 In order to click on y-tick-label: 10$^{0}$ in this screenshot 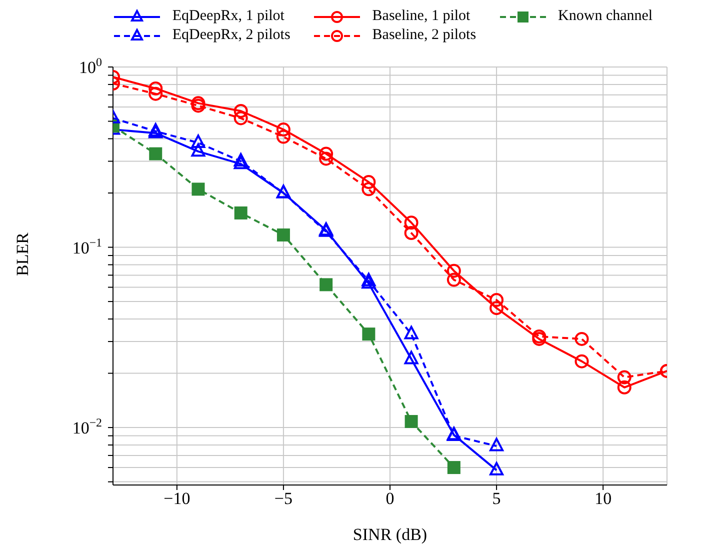, I will do `click(90, 66)`.